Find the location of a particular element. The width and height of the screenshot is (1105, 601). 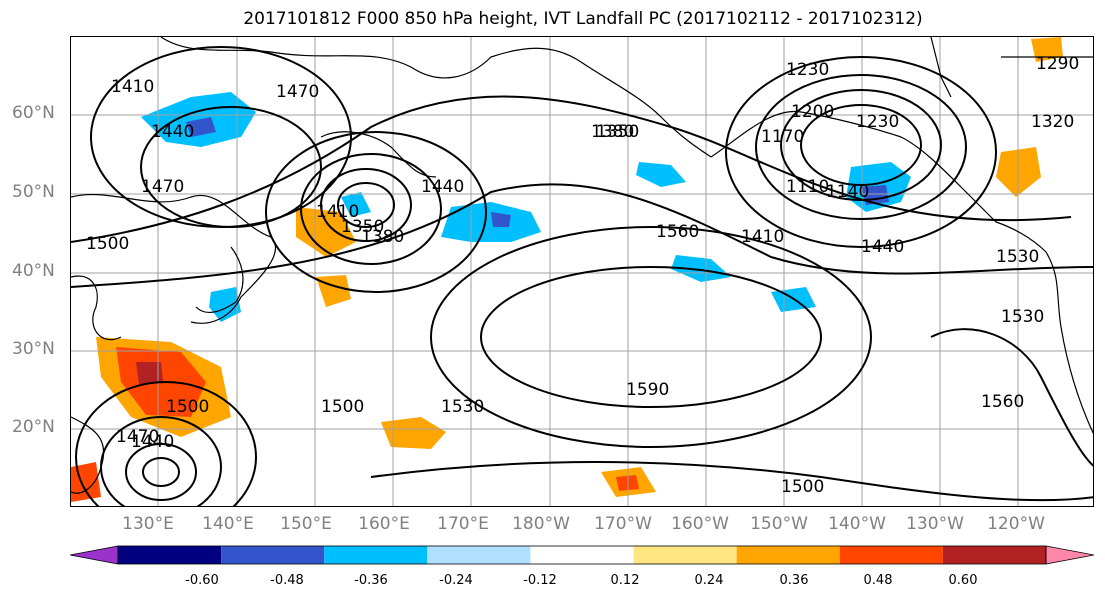

ivt-darkred-region is located at coordinates (149, 373).